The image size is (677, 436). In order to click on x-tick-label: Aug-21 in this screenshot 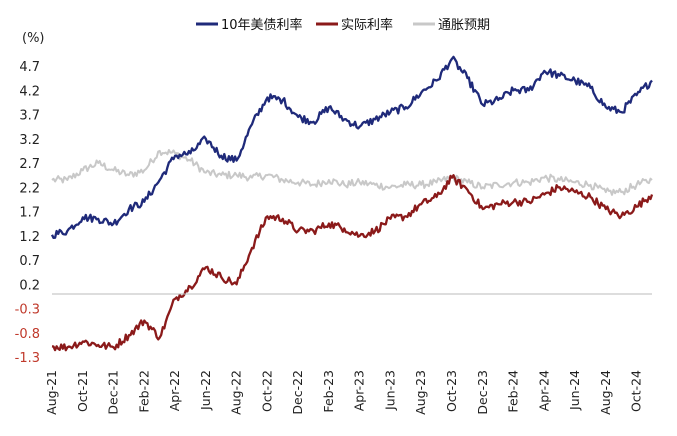, I will do `click(51, 392)`.